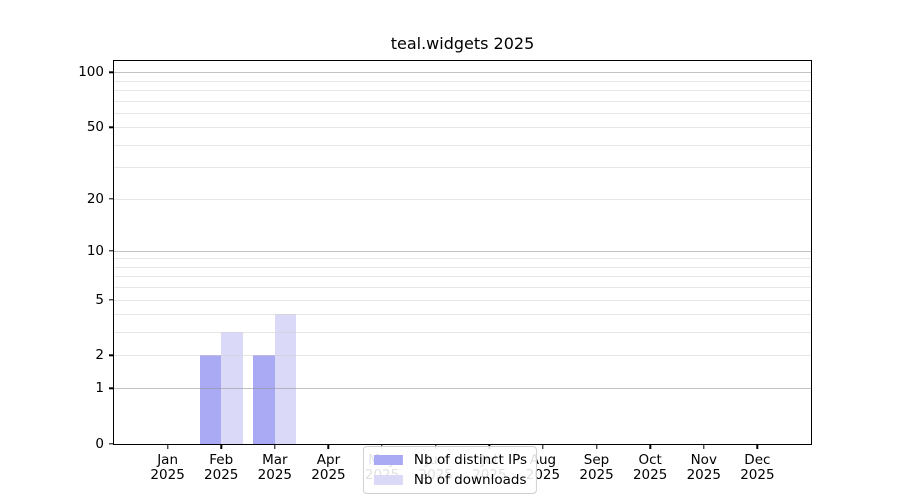 Image resolution: width=900 pixels, height=500 pixels. What do you see at coordinates (285, 379) in the screenshot?
I see `bar-nb-of-downloads-mar` at bounding box center [285, 379].